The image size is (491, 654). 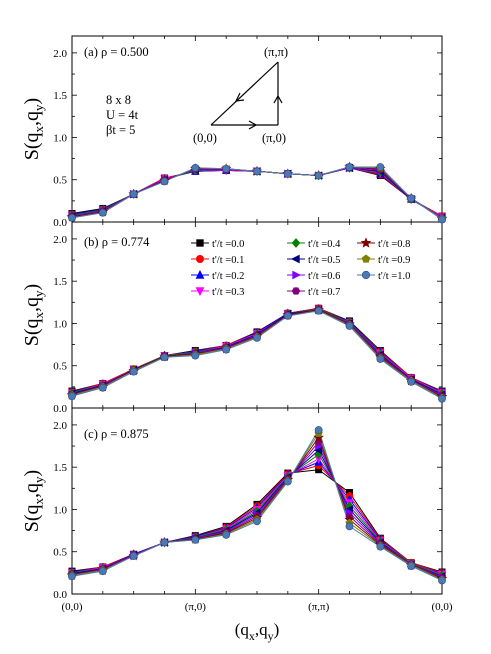 I want to click on bz-label-x: (π,0), so click(x=274, y=138).